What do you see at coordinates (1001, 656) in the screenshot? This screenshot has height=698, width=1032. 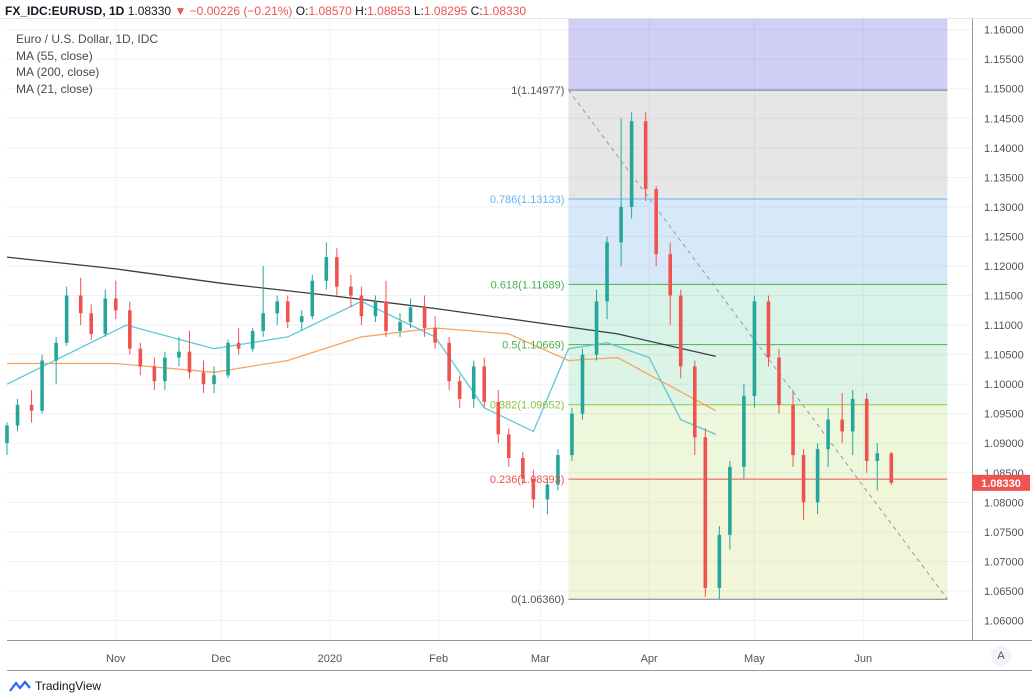 I see `auto-scale-button: A` at bounding box center [1001, 656].